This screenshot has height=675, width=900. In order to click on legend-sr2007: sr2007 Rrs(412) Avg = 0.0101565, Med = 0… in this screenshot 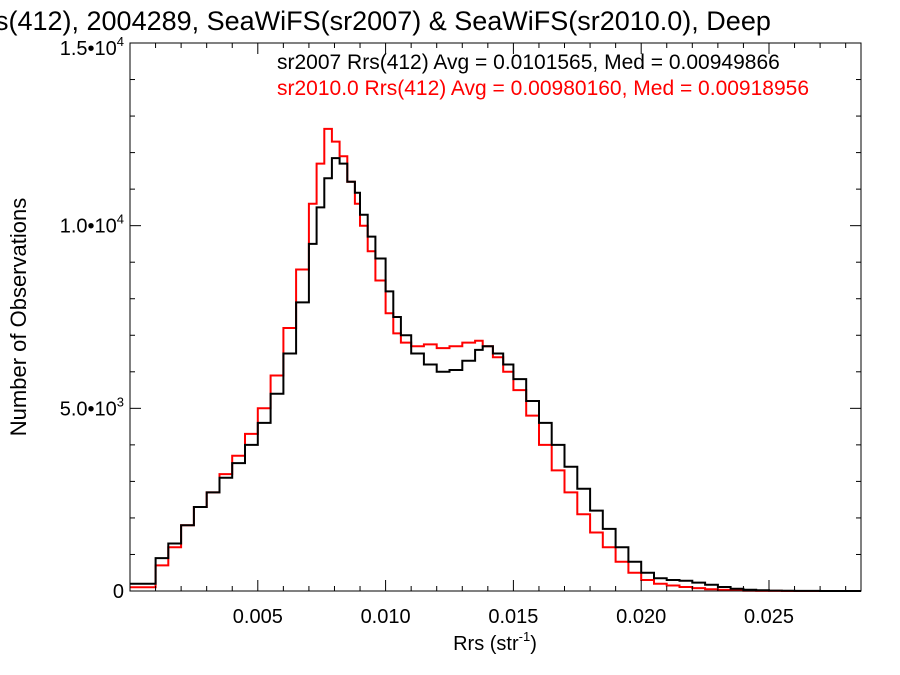, I will do `click(528, 62)`.